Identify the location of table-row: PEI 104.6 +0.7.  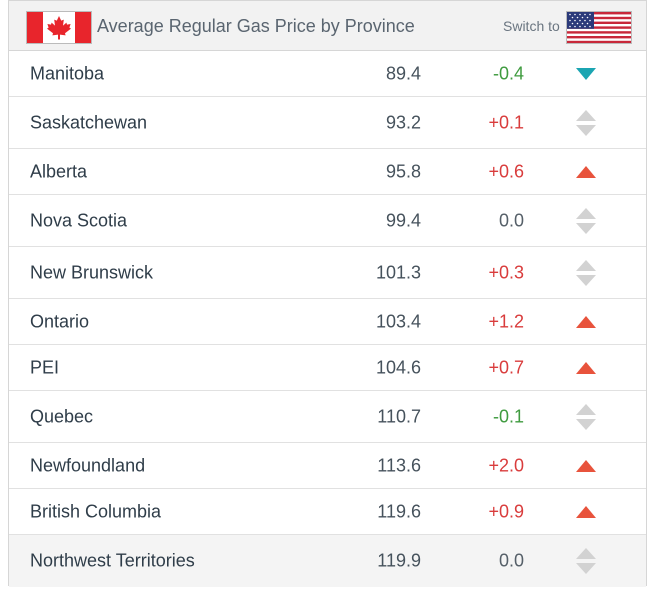
(327, 368).